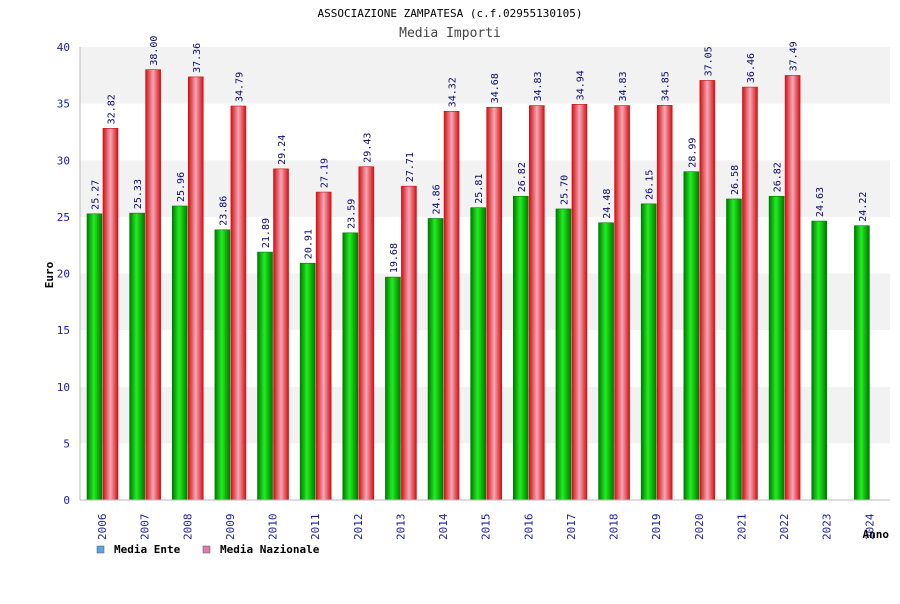 Image resolution: width=900 pixels, height=604 pixels. What do you see at coordinates (102, 527) in the screenshot?
I see `x-tick-label: 2006` at bounding box center [102, 527].